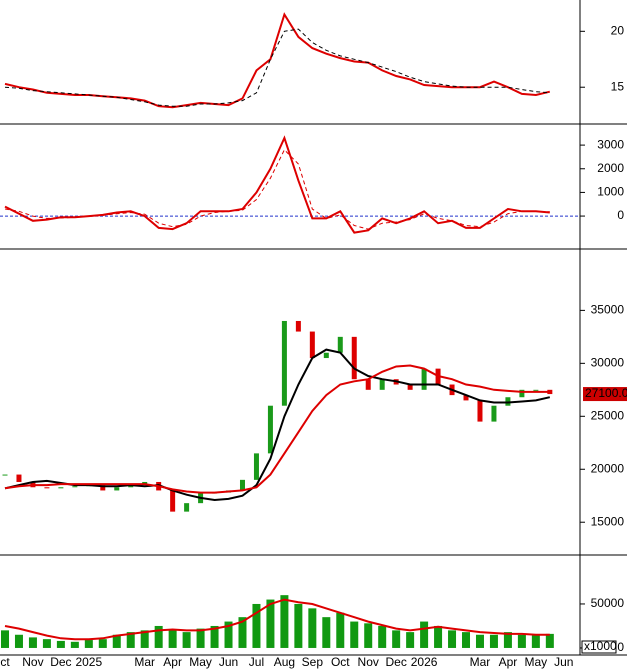  I want to click on x-tick-label: 2025, so click(88, 662).